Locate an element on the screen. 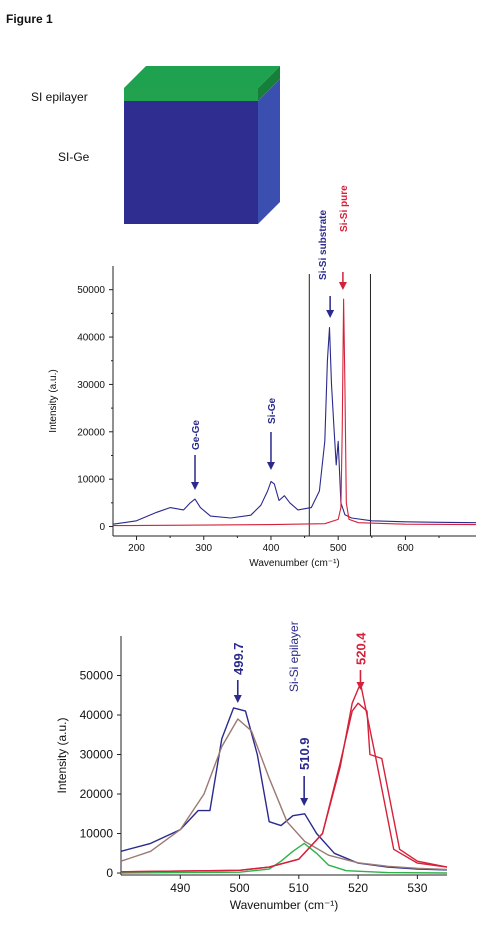 This screenshot has height=928, width=500. annotation-si-si-pure: Si-Si pure is located at coordinates (344, 208).